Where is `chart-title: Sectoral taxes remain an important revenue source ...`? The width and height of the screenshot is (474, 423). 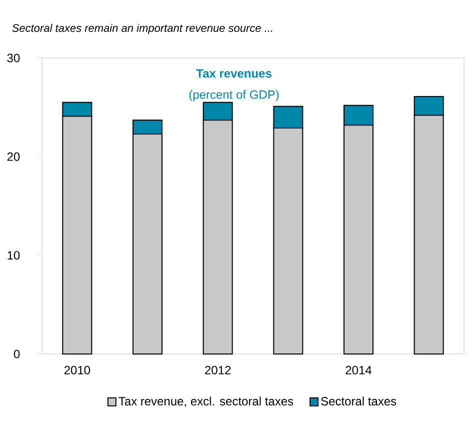 chart-title: Sectoral taxes remain an important revenue source ... is located at coordinates (142, 29).